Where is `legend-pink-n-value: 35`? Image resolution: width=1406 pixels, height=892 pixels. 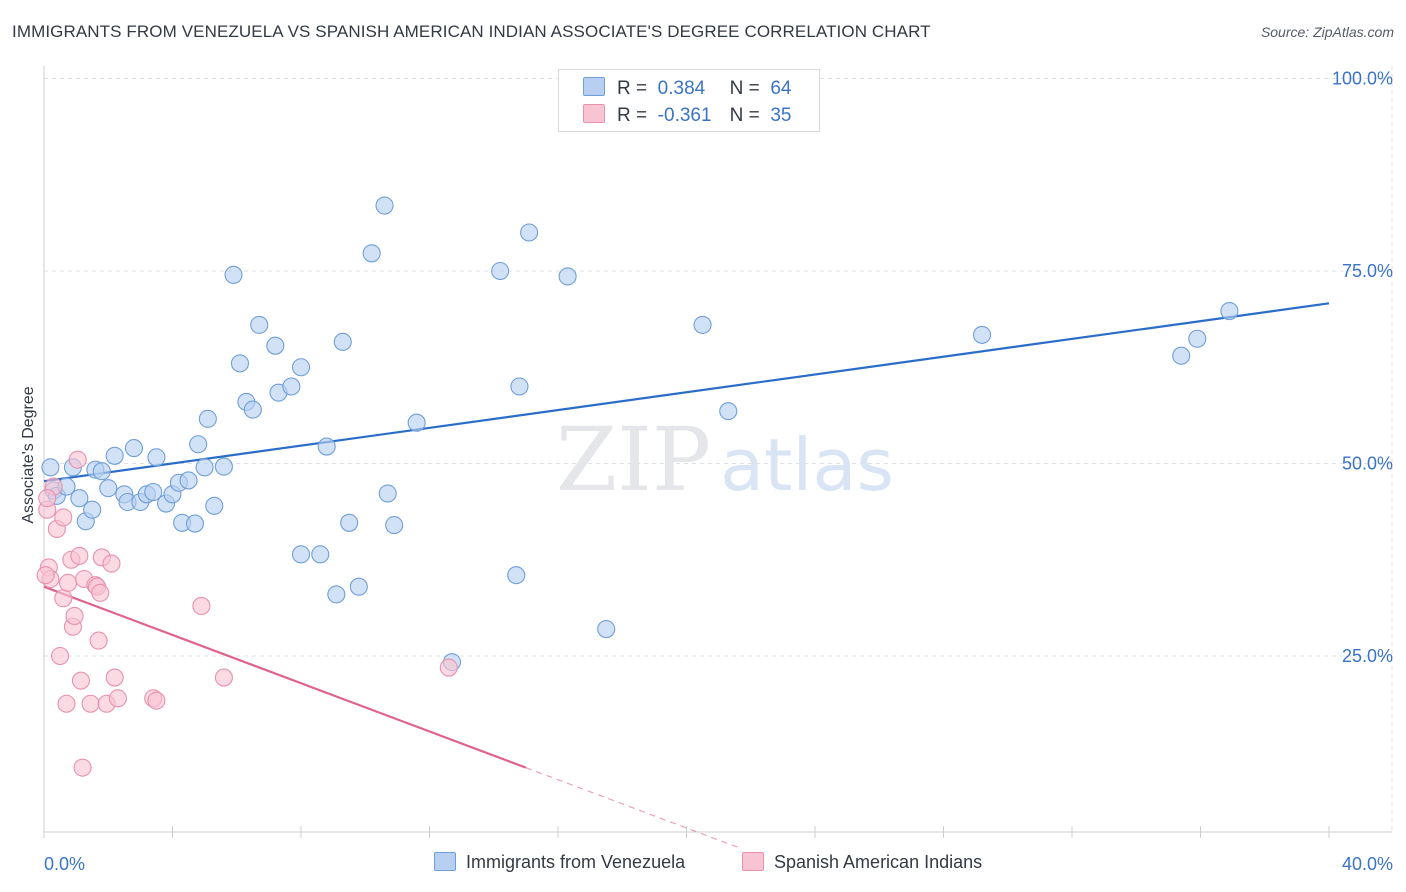
legend-pink-n-value: 35 is located at coordinates (781, 115).